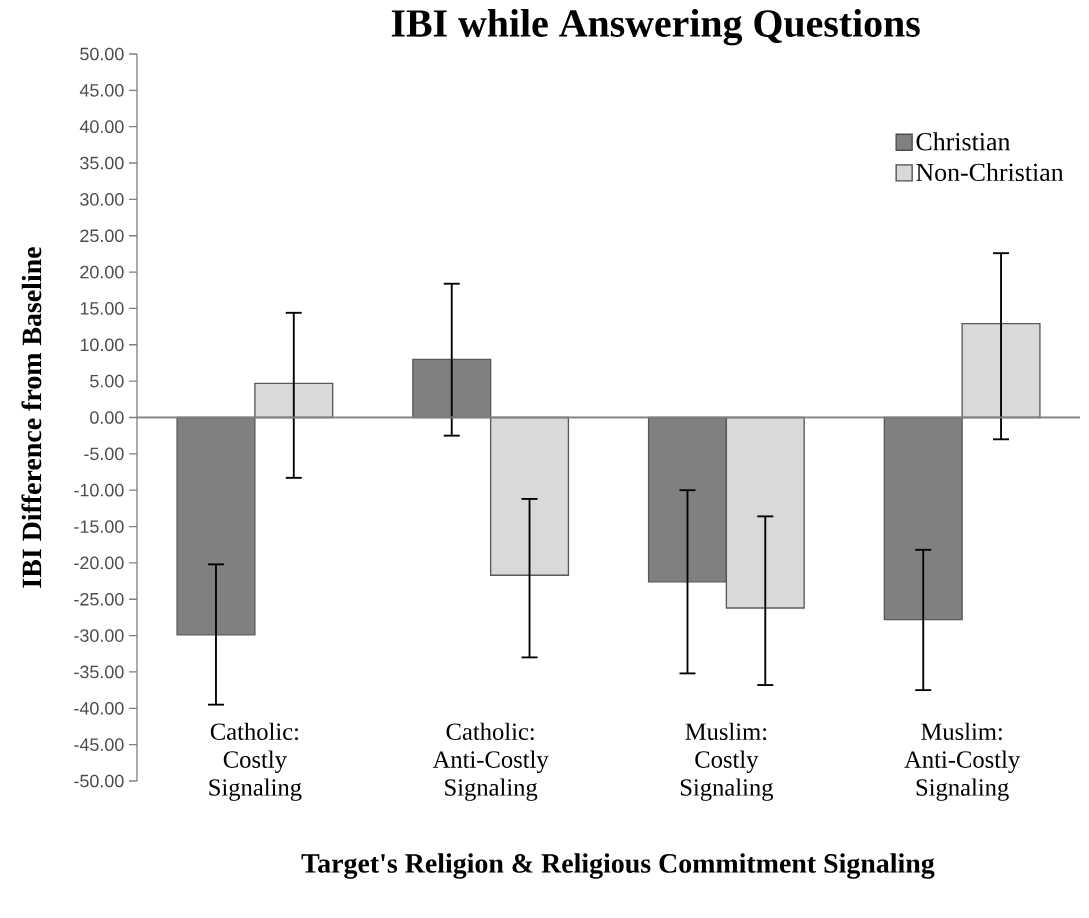  I want to click on y-tick-label: 30.00, so click(102, 199).